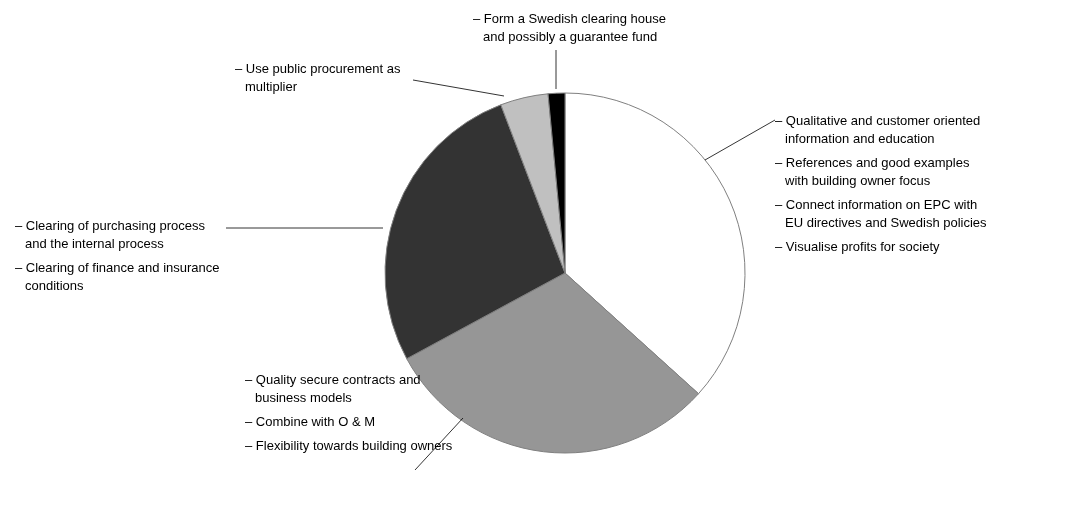  What do you see at coordinates (318, 78) in the screenshot?
I see `slice-label: – Use public procurement as multiplier` at bounding box center [318, 78].